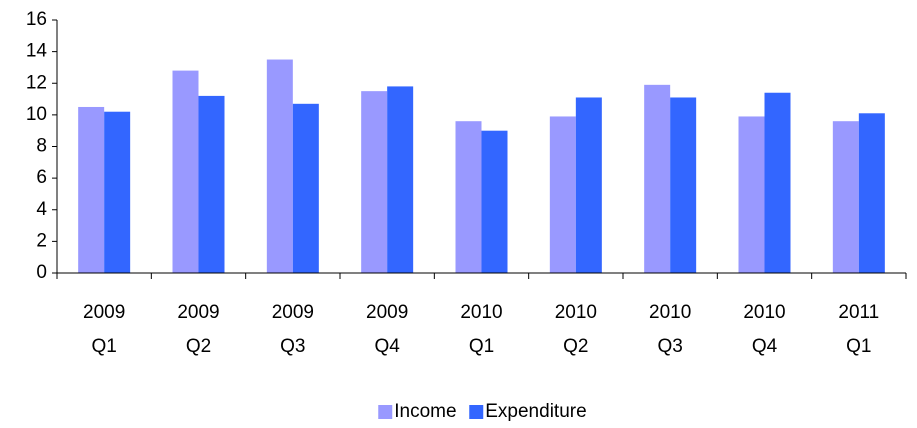 This screenshot has height=428, width=917. I want to click on legend-label: Income, so click(425, 411).